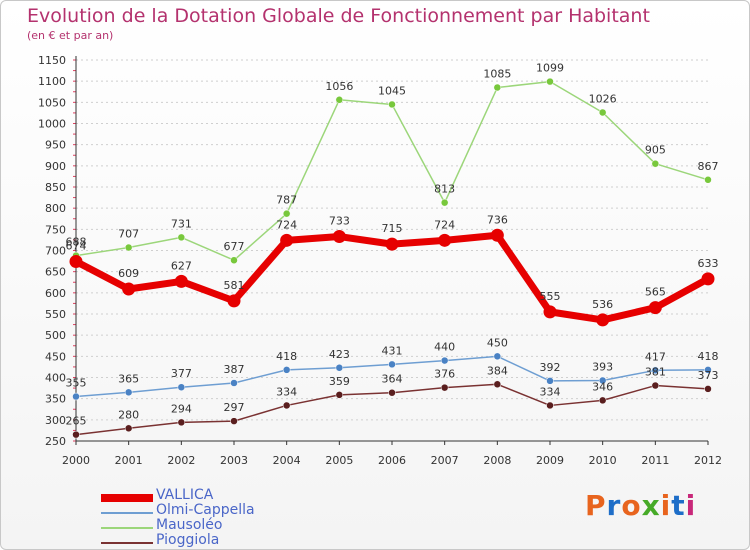 This screenshot has width=750, height=550. I want to click on data-label-vallica: 633, so click(708, 263).